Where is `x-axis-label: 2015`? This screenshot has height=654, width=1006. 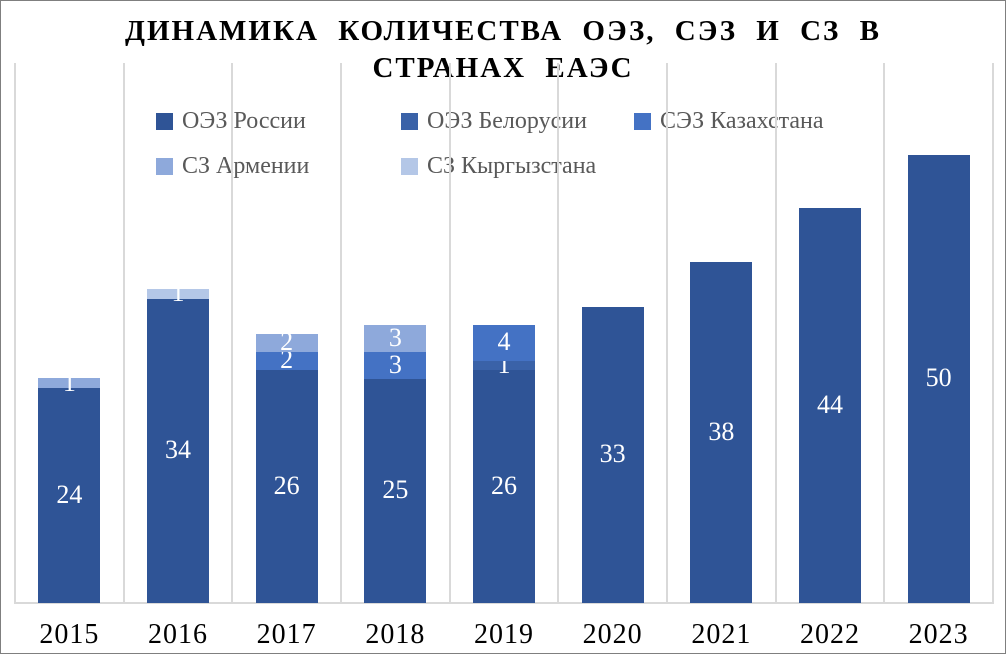
x-axis-label: 2015 is located at coordinates (69, 634).